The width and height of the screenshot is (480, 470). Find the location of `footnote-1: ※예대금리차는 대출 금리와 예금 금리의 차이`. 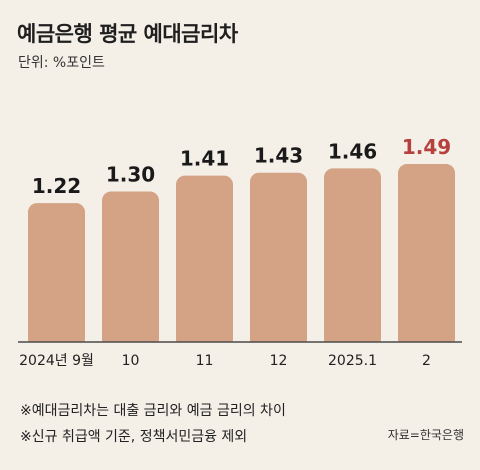

footnote-1: ※예대금리차는 대출 금리와 예금 금리의 차이 is located at coordinates (153, 411).